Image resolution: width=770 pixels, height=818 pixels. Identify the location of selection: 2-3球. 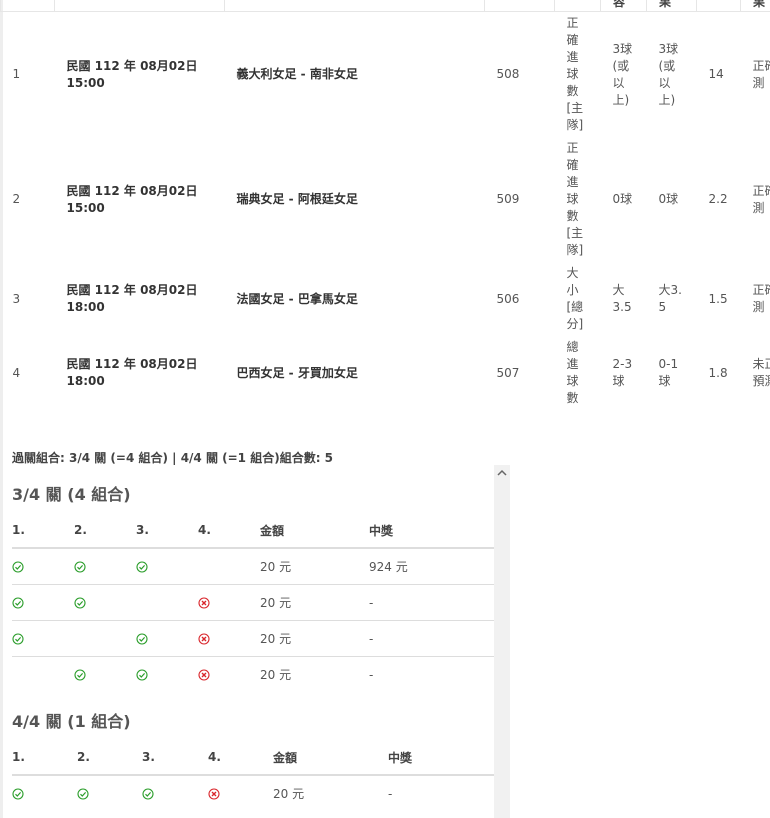
(622, 372).